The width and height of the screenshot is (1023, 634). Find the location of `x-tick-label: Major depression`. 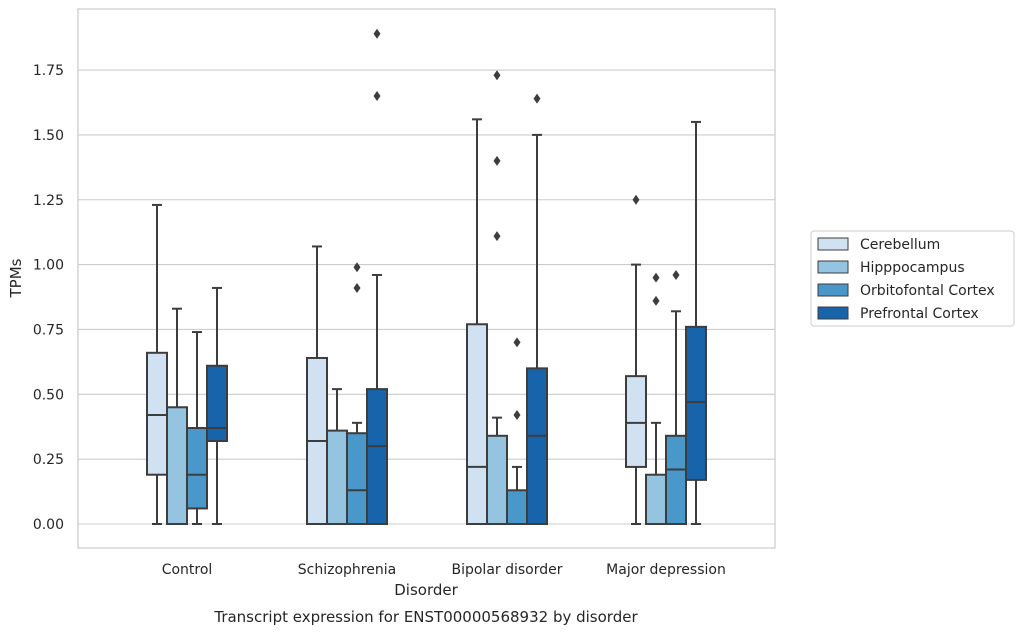

x-tick-label: Major depression is located at coordinates (666, 570).